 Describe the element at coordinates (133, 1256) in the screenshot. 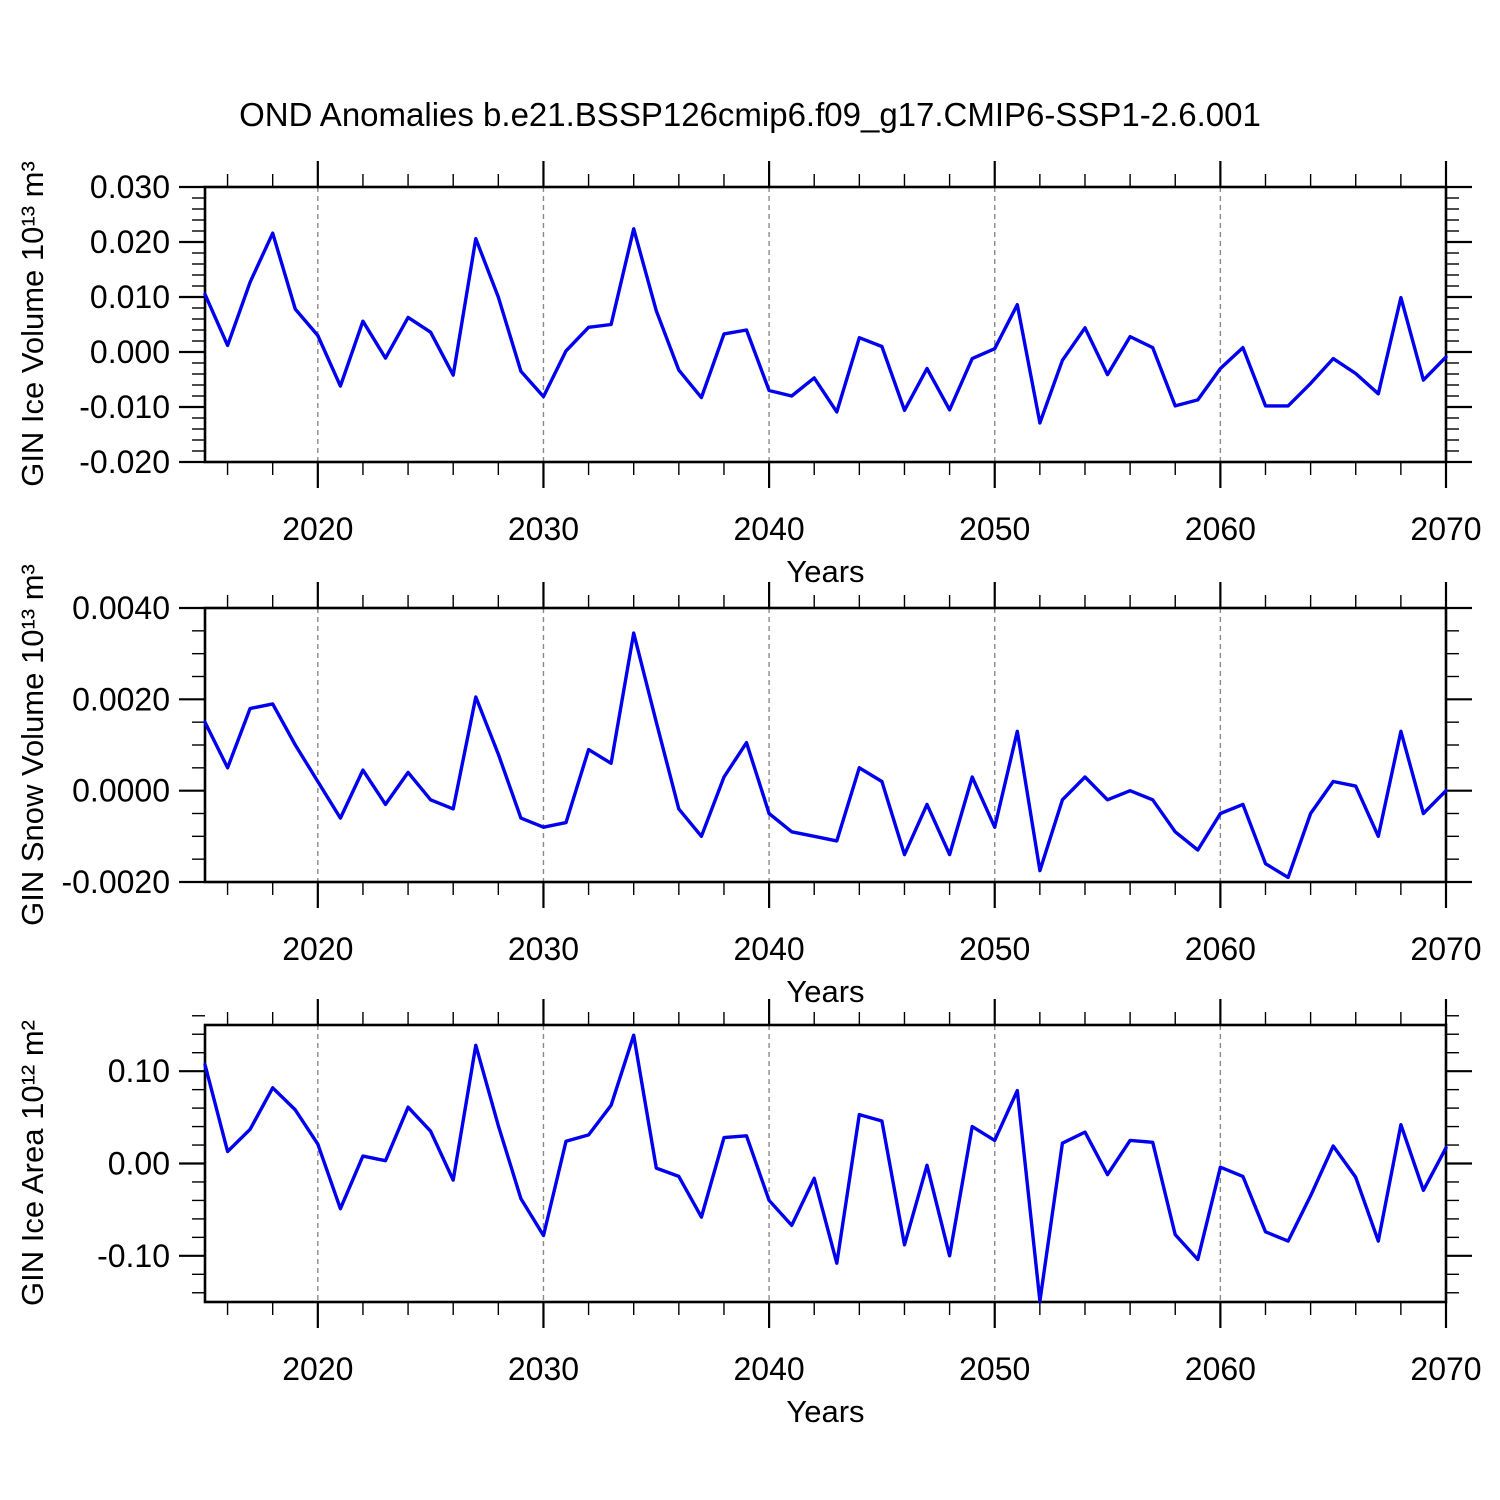

I see `y-tick-label: -0.10` at that location.